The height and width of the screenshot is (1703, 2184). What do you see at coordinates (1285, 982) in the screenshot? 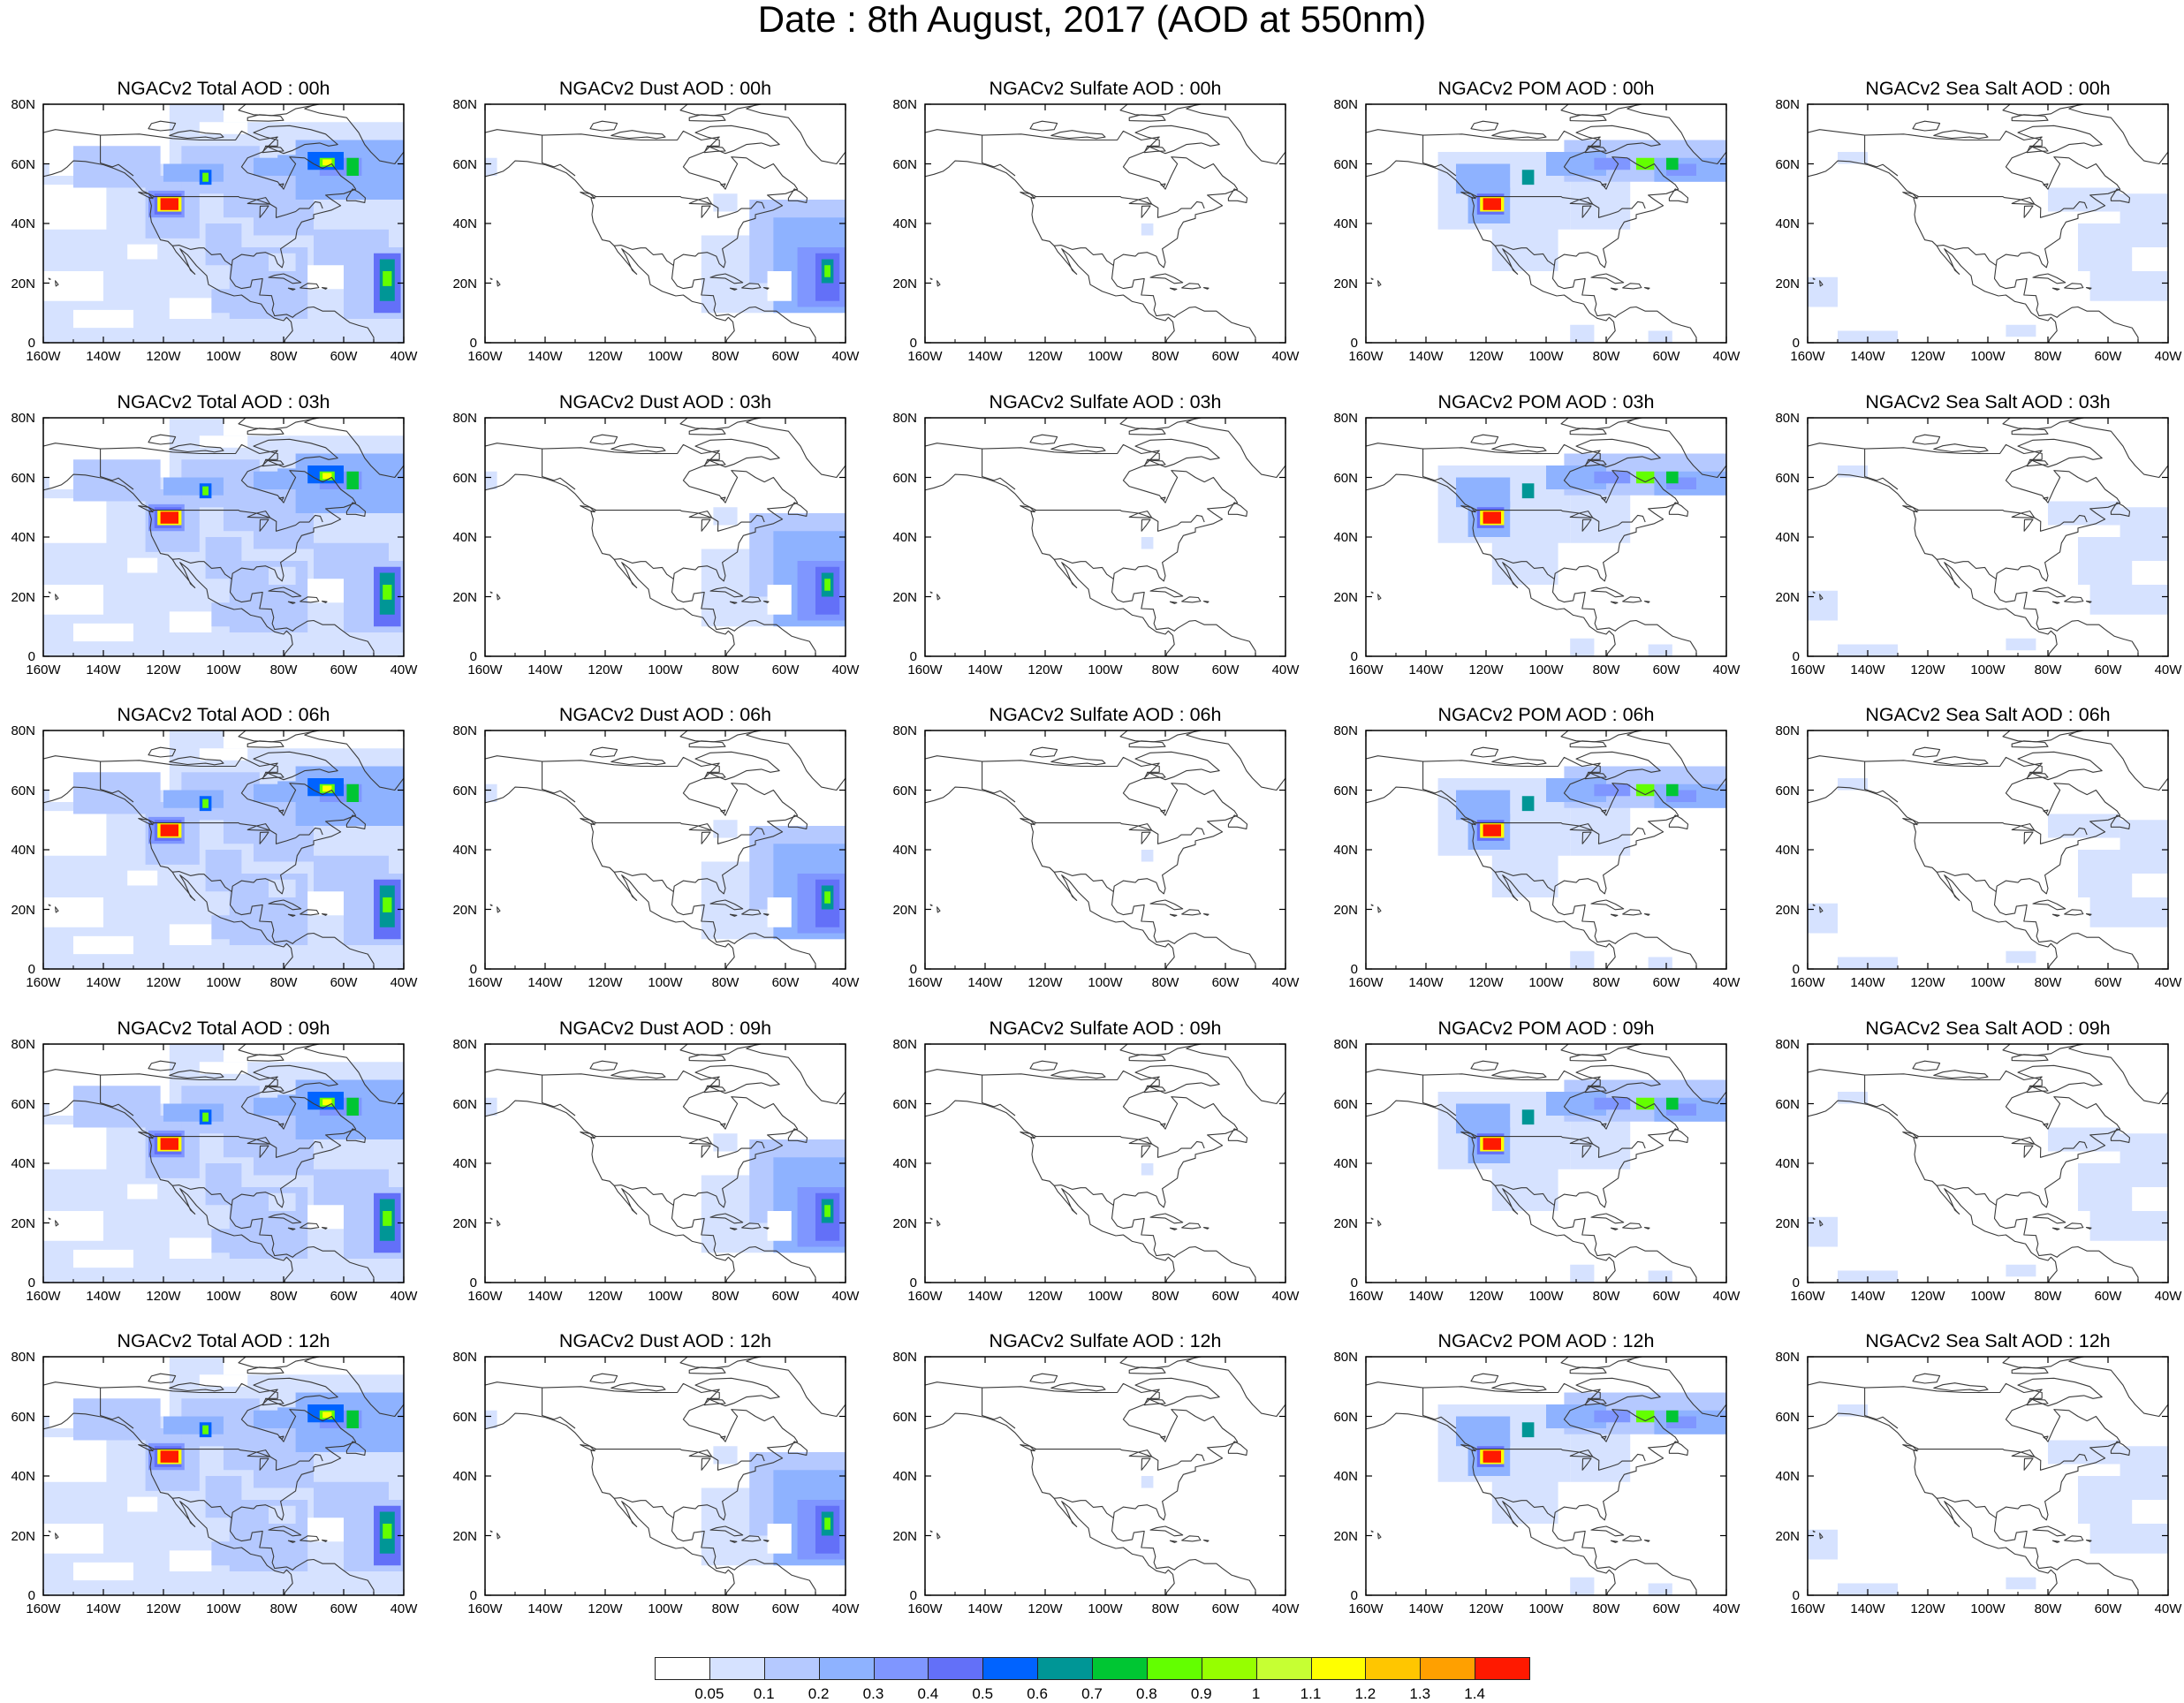
I see `lon-tick-label: 40W` at bounding box center [1285, 982].